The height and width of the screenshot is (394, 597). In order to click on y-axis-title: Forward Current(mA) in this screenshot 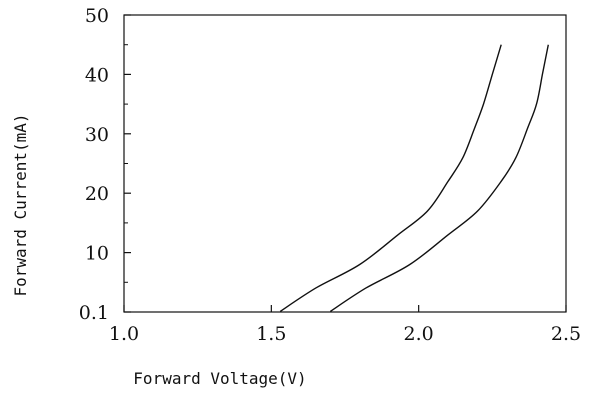, I will do `click(20, 204)`.